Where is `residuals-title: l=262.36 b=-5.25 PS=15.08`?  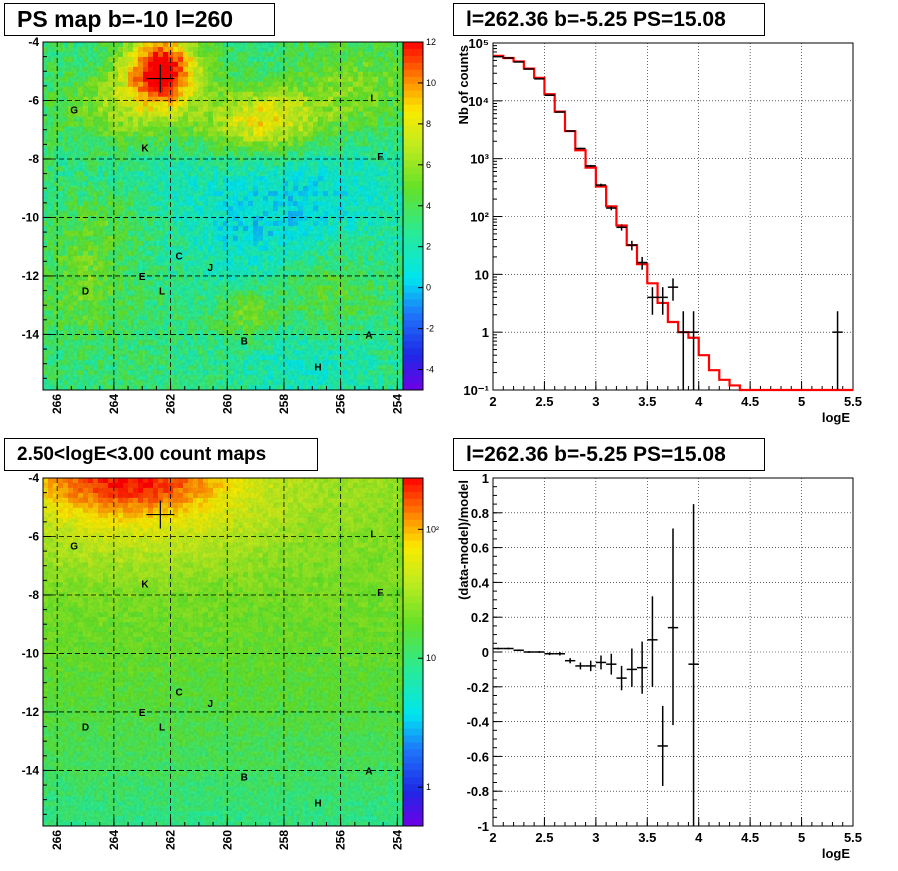
residuals-title: l=262.36 b=-5.25 PS=15.08 is located at coordinates (609, 454).